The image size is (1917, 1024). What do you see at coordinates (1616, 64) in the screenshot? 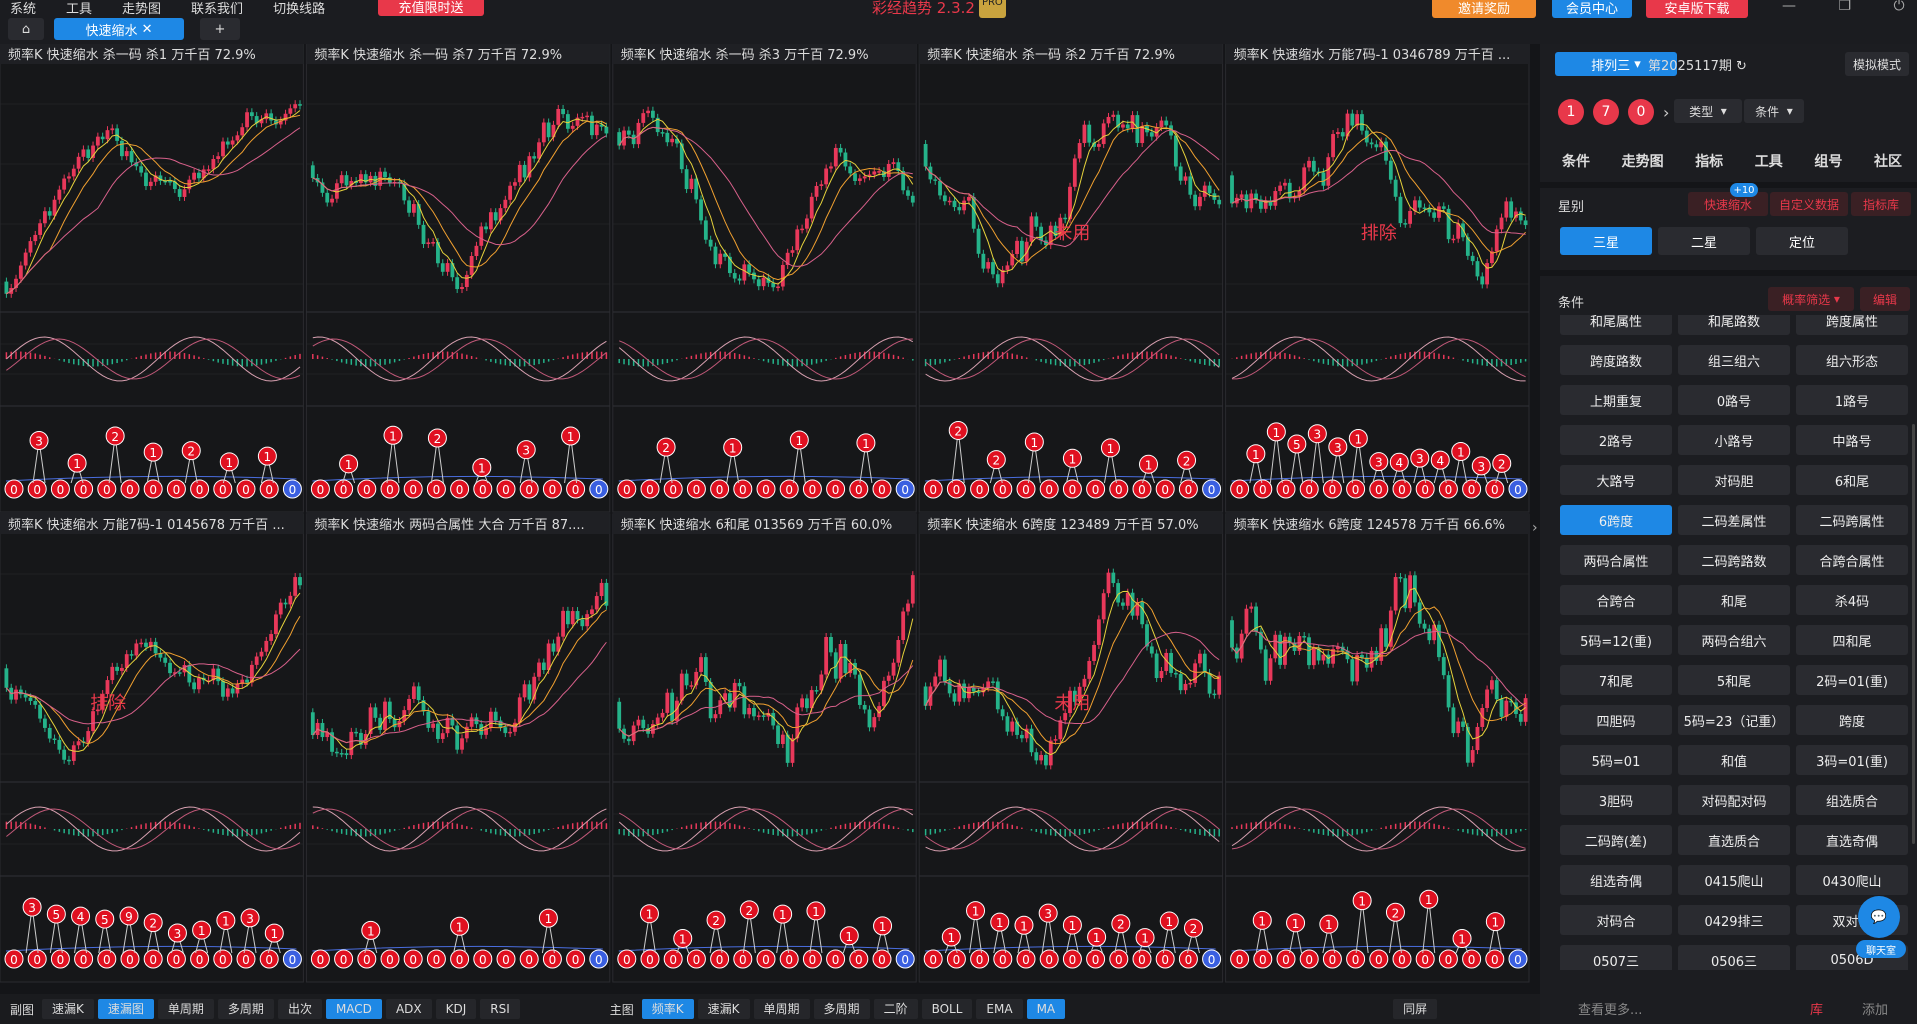
I see `lottery: 排列三 ▾` at bounding box center [1616, 64].